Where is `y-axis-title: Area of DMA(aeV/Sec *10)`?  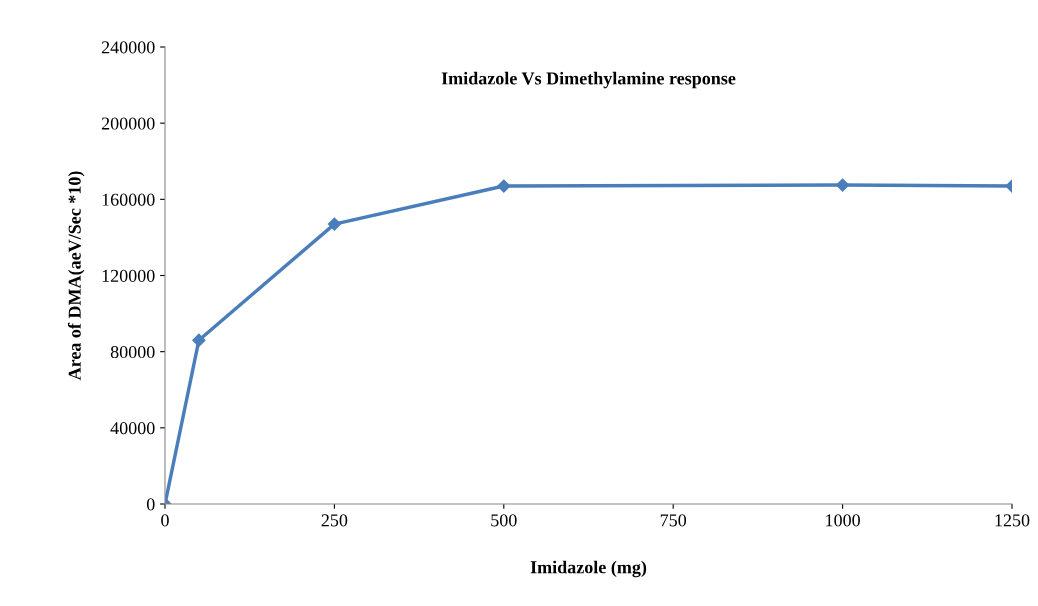
y-axis-title: Area of DMA(aeV/Sec *10) is located at coordinates (76, 276).